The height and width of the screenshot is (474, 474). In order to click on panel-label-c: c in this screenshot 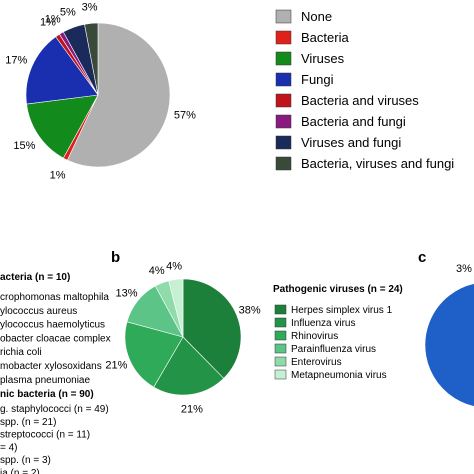, I will do `click(422, 257)`.